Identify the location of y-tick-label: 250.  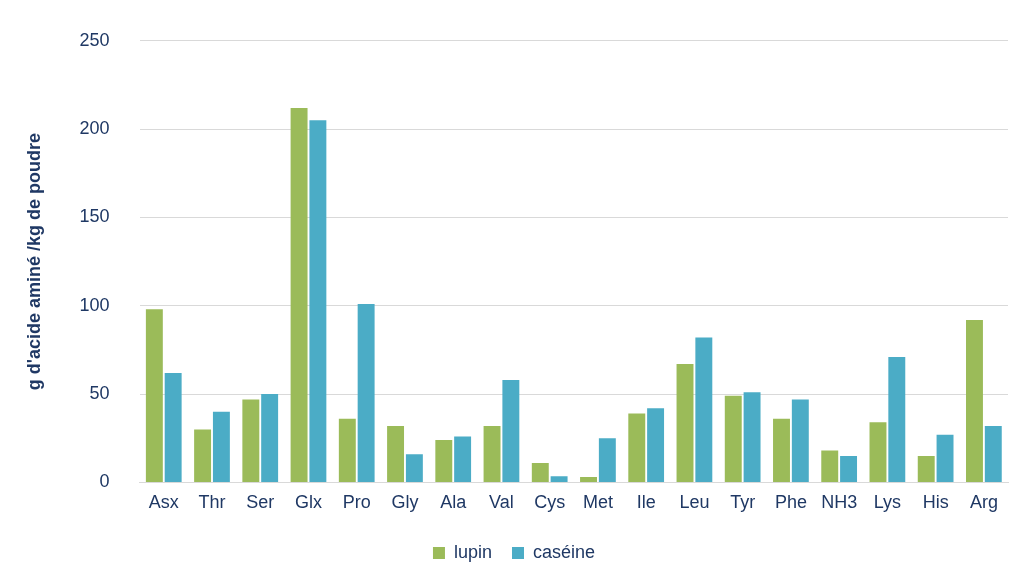
(94, 39).